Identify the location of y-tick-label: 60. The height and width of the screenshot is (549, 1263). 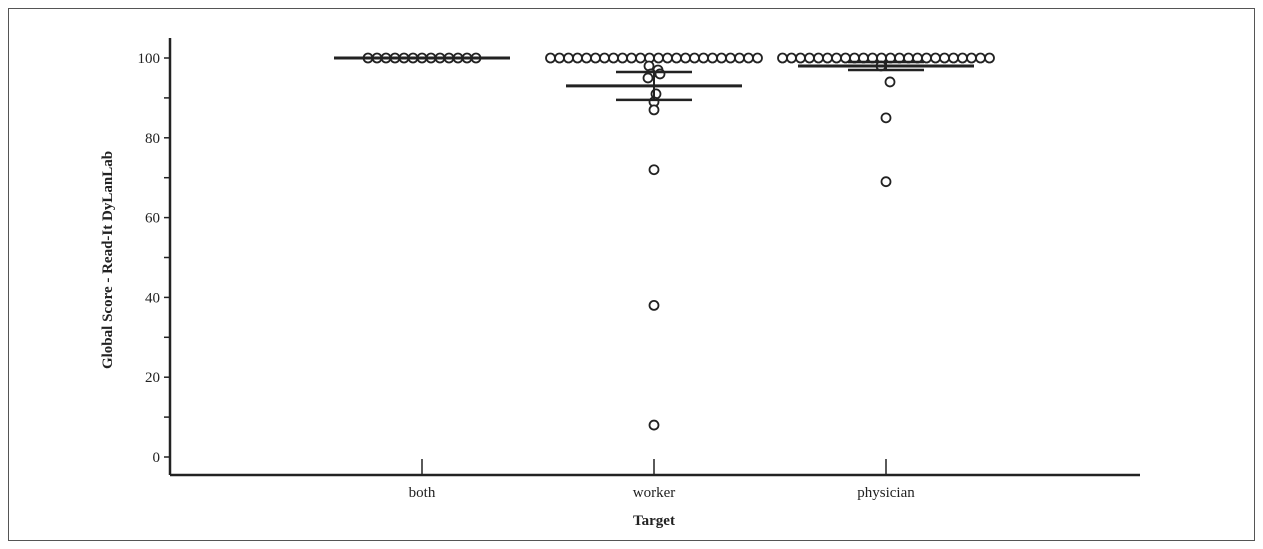
(152, 219).